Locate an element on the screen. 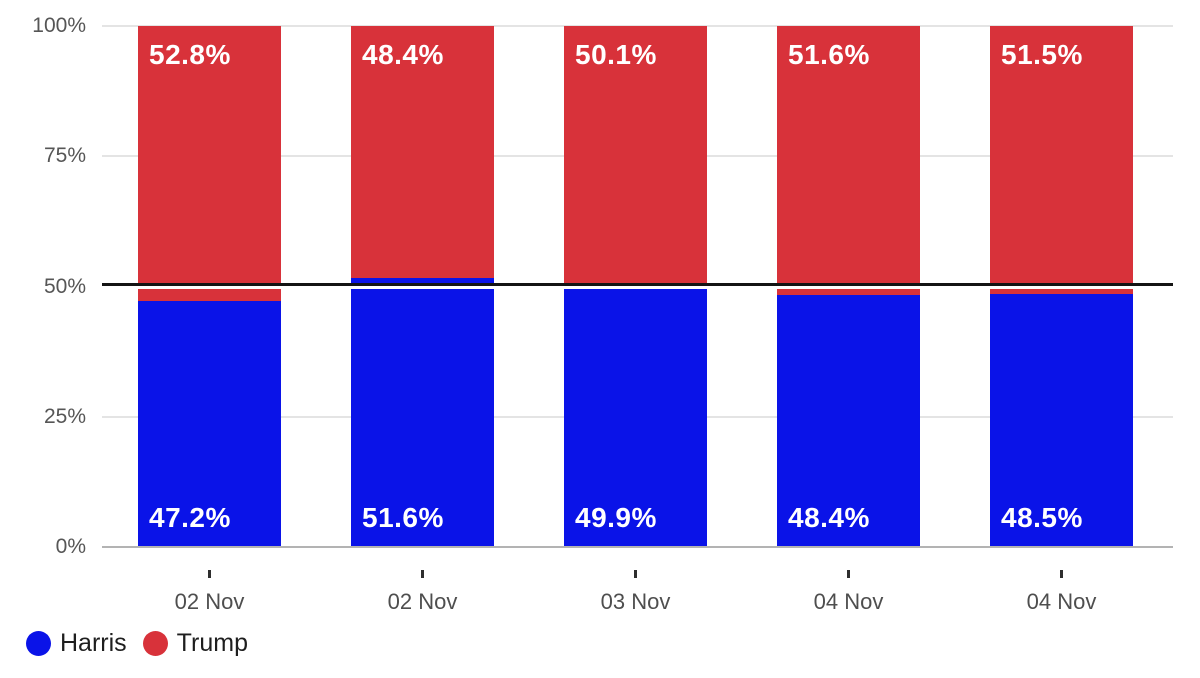 The width and height of the screenshot is (1200, 678). x-axis-line is located at coordinates (637, 547).